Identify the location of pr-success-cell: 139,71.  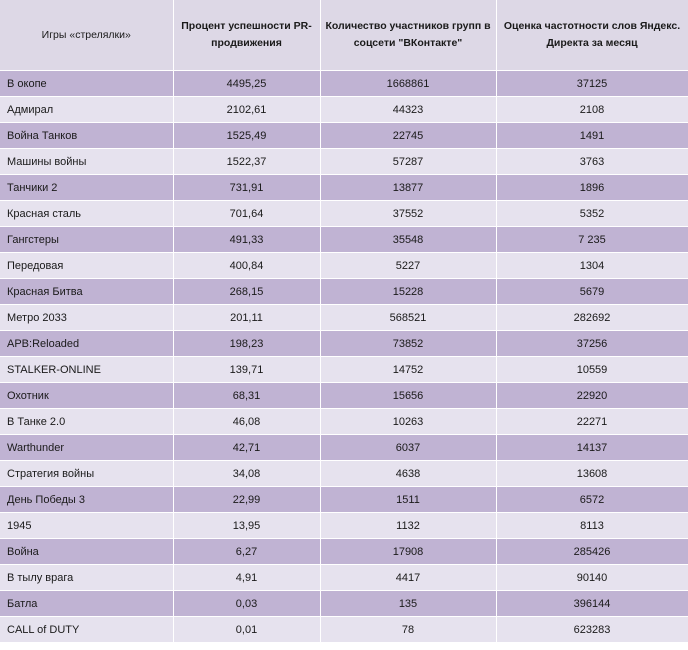
(247, 369).